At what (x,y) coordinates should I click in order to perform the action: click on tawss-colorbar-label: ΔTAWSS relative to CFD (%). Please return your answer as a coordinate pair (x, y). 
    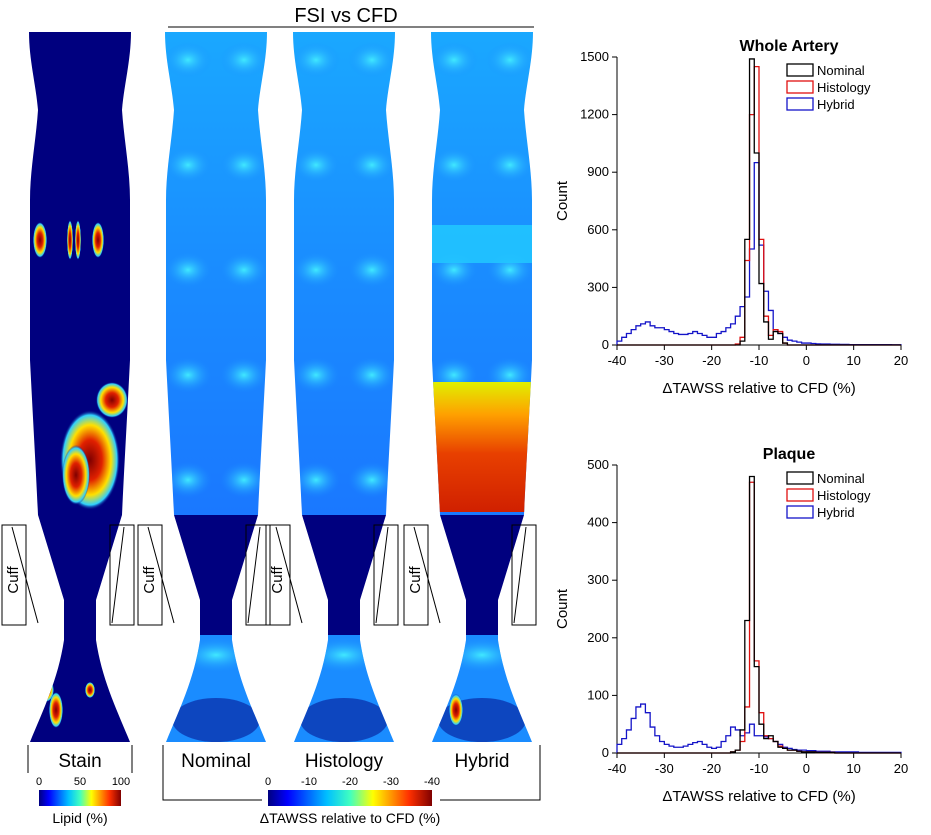
    Looking at the image, I should click on (350, 818).